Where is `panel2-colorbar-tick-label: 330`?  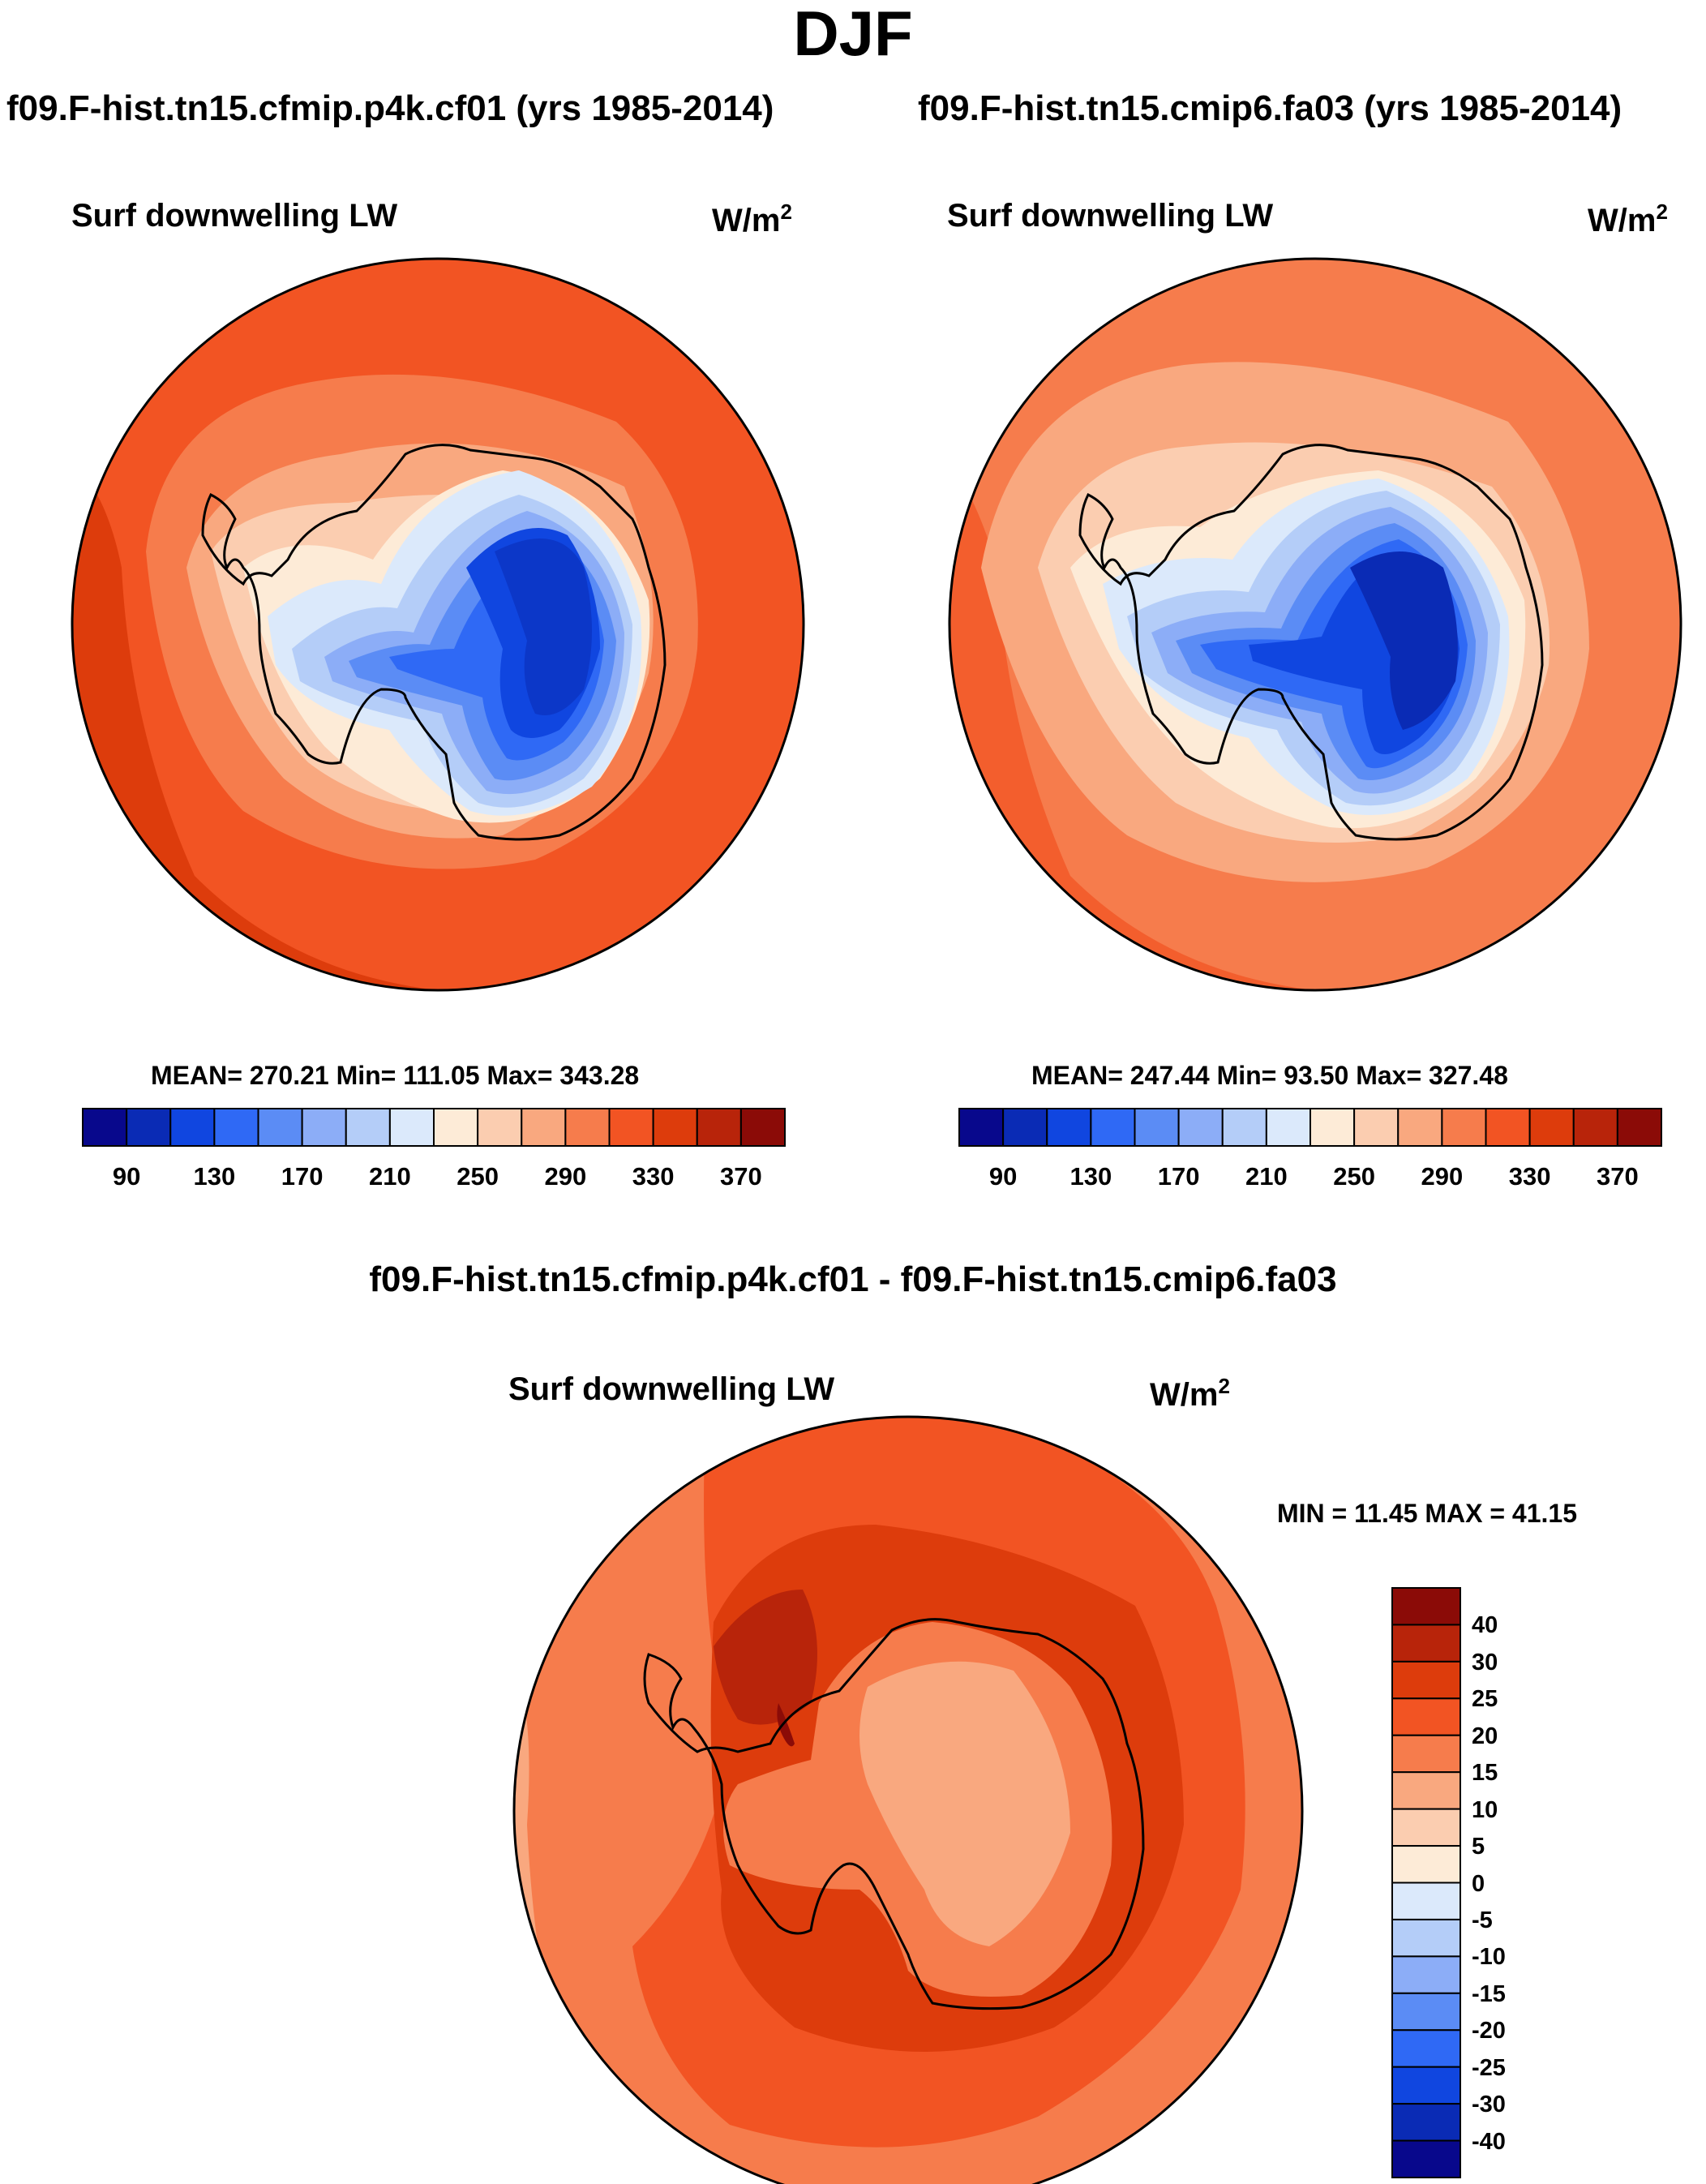 panel2-colorbar-tick-label: 330 is located at coordinates (1529, 1176).